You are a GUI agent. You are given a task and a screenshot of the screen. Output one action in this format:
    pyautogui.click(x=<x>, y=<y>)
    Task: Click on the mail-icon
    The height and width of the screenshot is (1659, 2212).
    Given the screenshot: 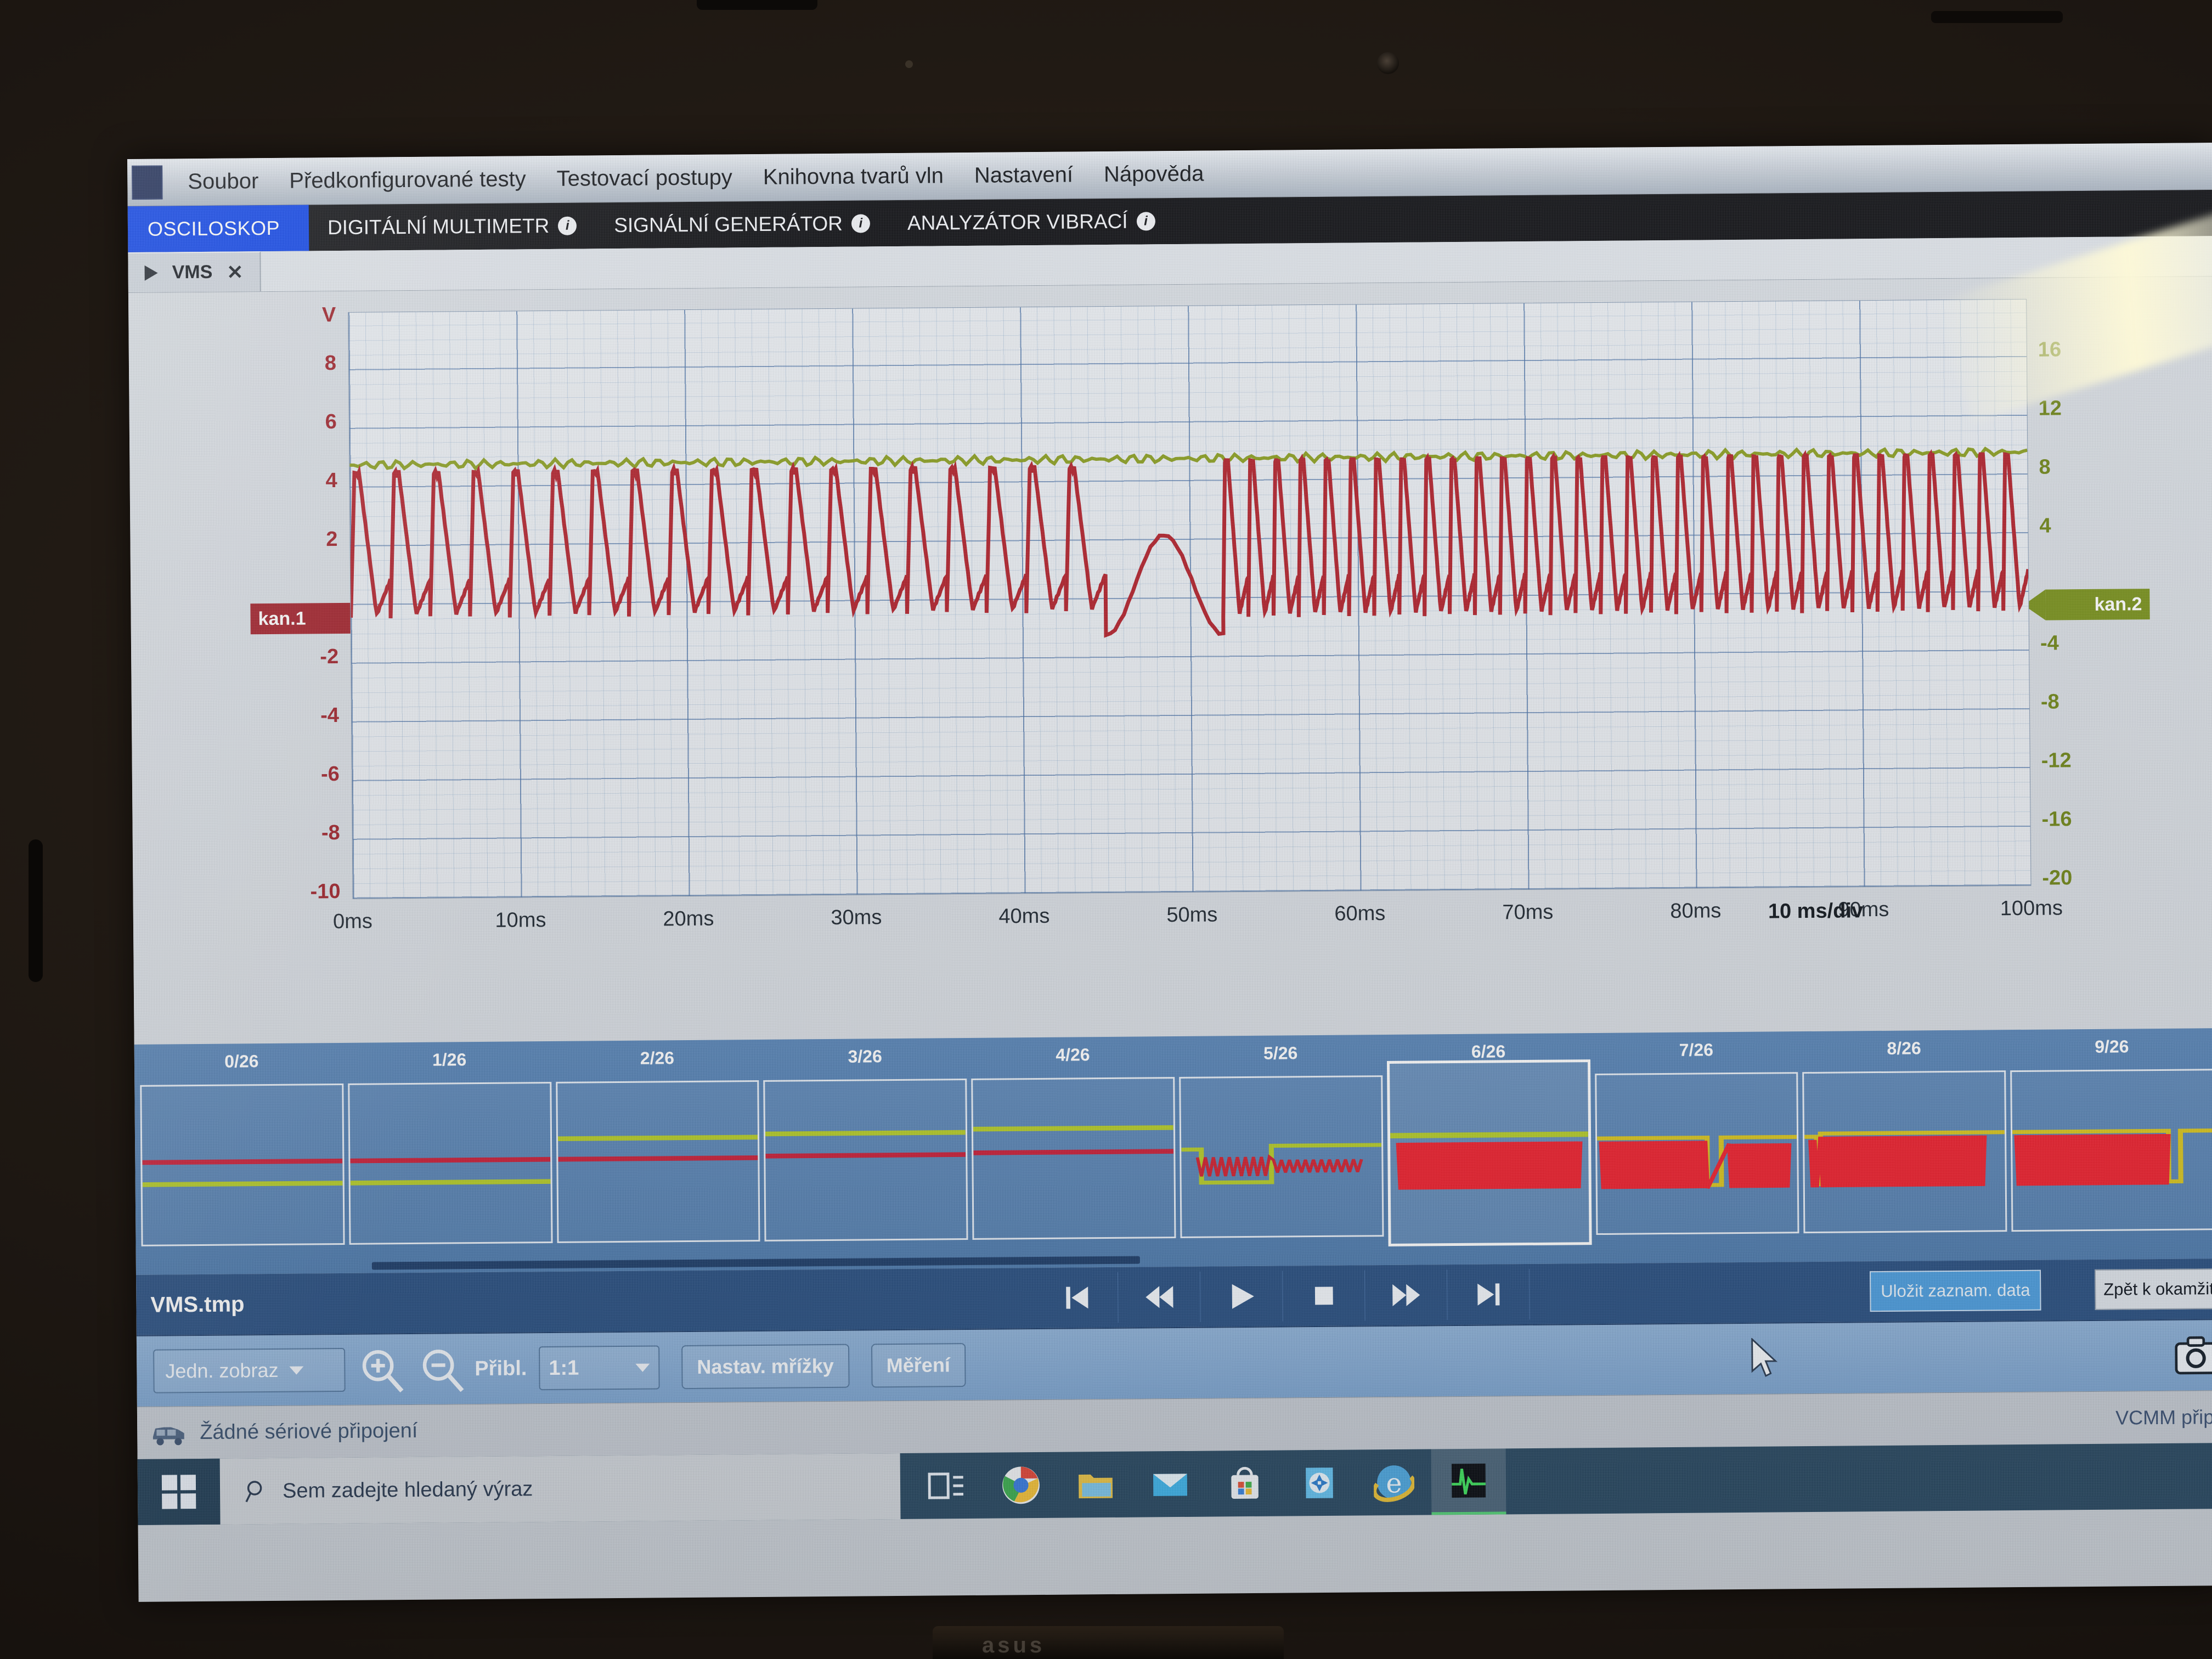 What is the action you would take?
    pyautogui.click(x=1170, y=1484)
    